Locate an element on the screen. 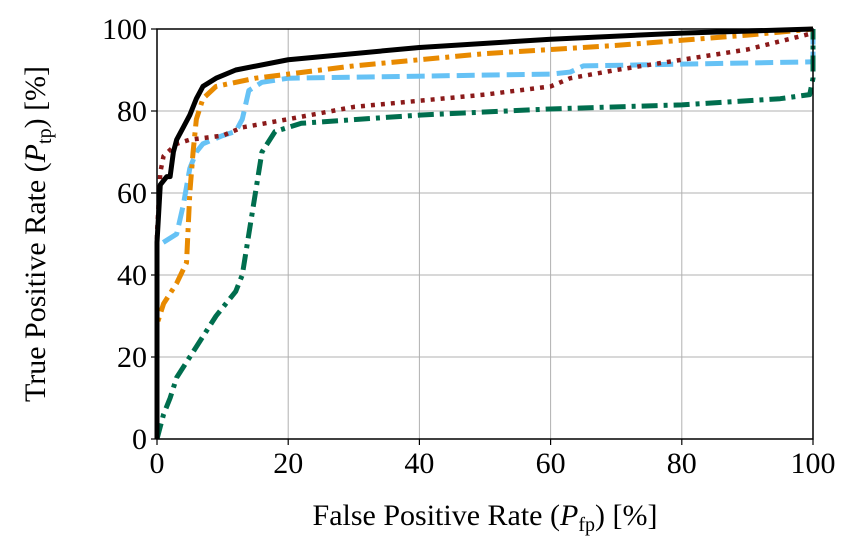 The image size is (858, 558). y-tick-label: 100 is located at coordinates (124, 29).